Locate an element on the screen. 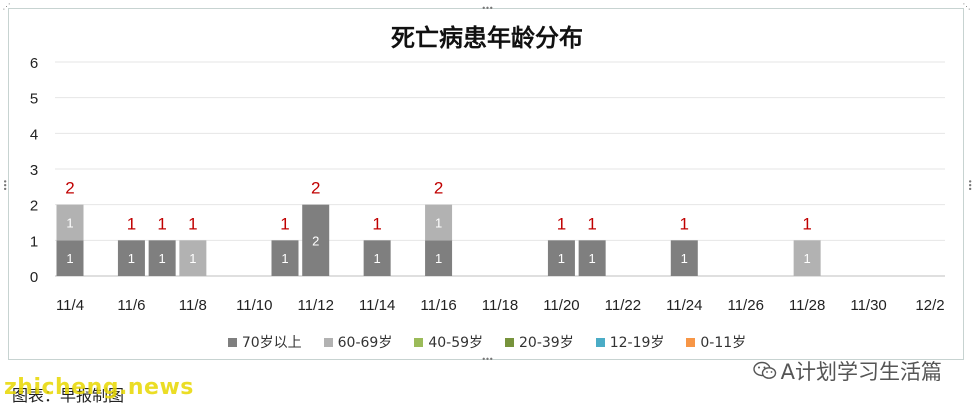 The width and height of the screenshot is (974, 411). x-tick-label: 11/14 is located at coordinates (377, 305).